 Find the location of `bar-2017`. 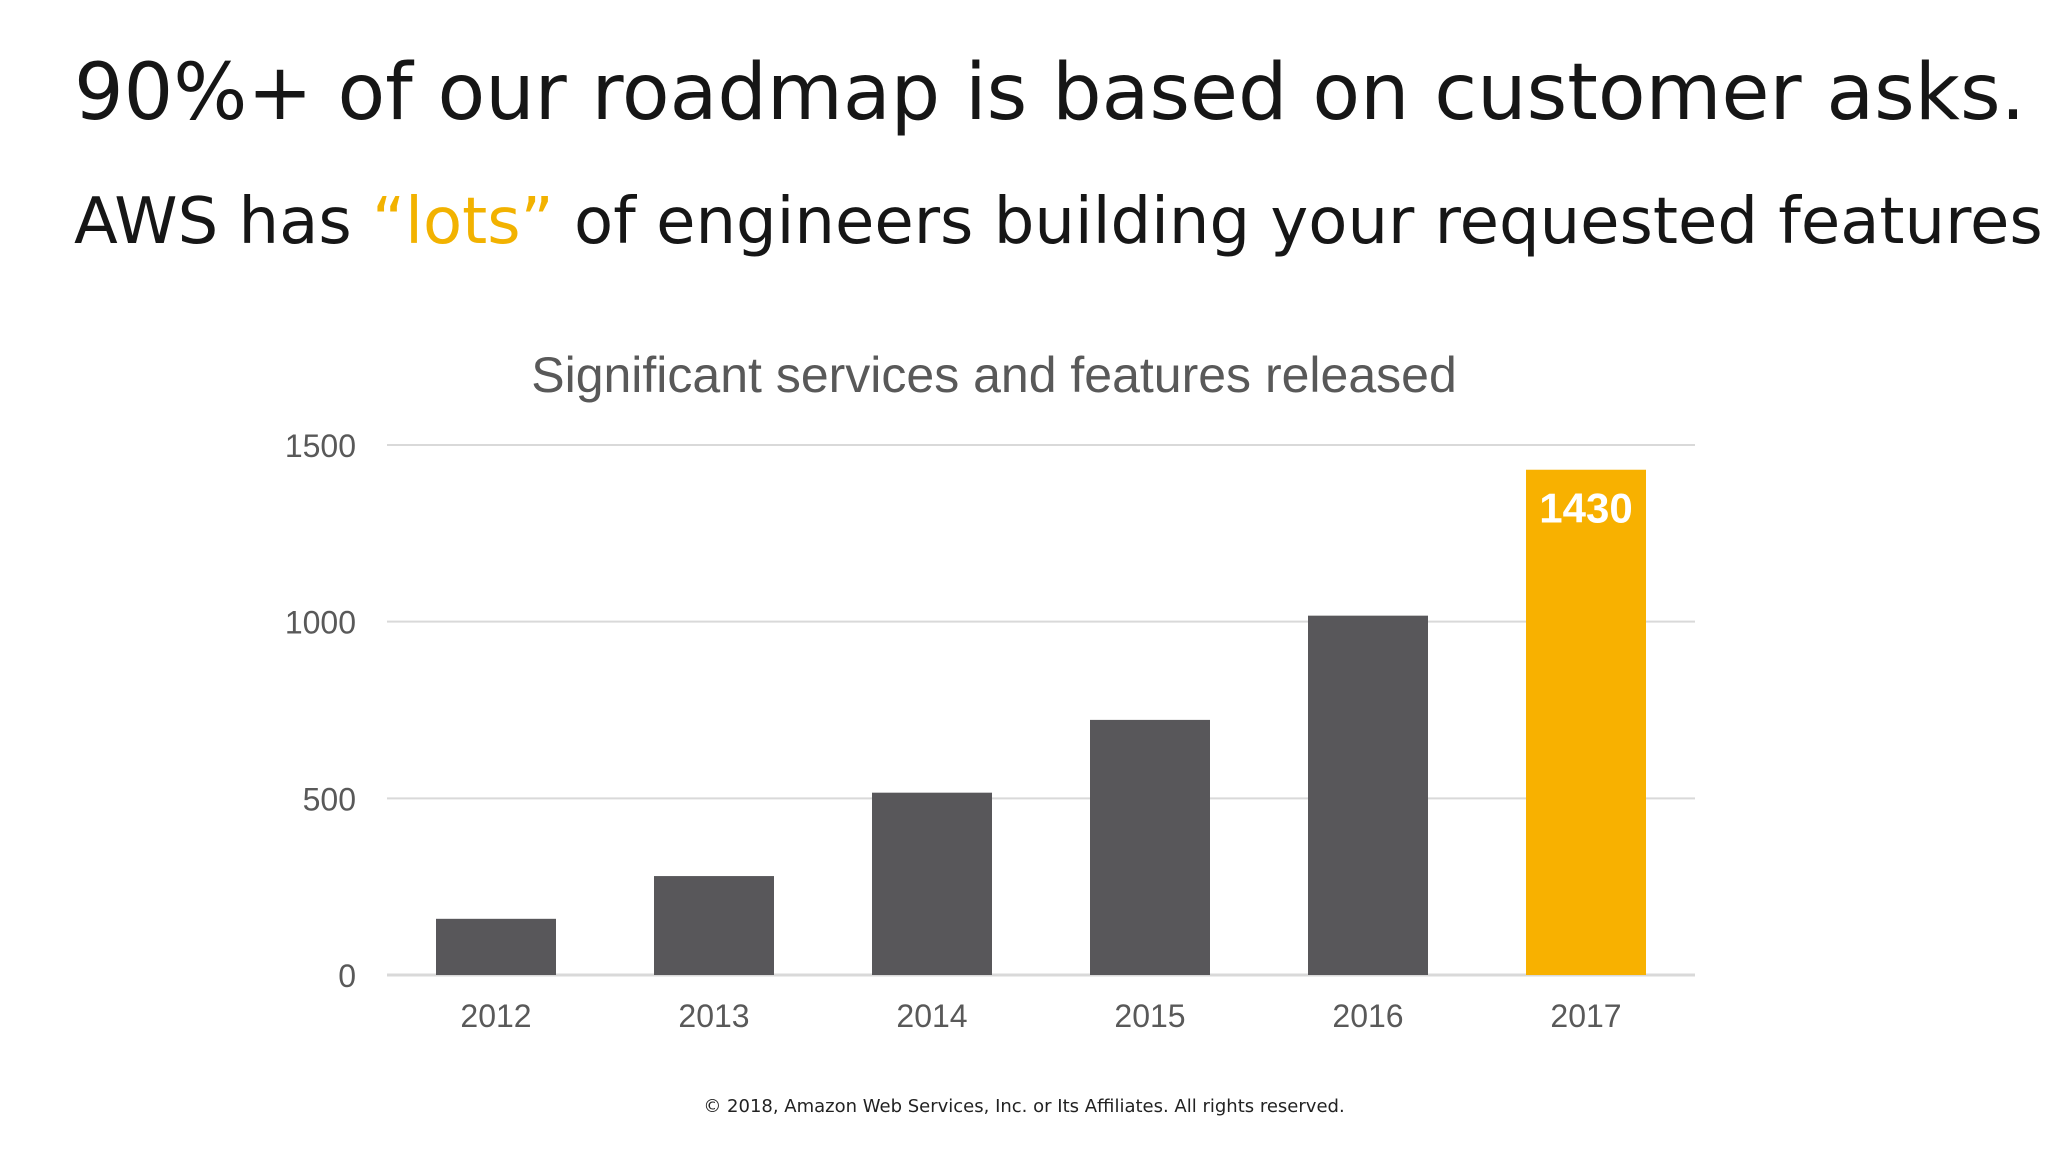

bar-2017 is located at coordinates (1586, 722).